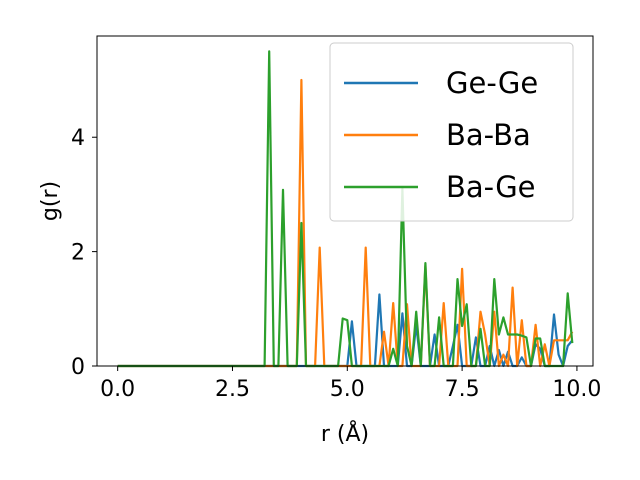 Image resolution: width=640 pixels, height=480 pixels. Describe the element at coordinates (347, 389) in the screenshot. I see `x-tick-label: 5.0` at that location.